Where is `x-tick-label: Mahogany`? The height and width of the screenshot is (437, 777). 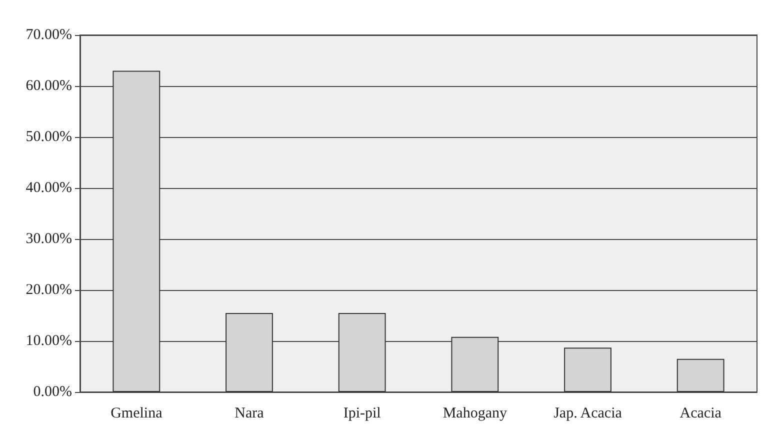 x-tick-label: Mahogany is located at coordinates (475, 414).